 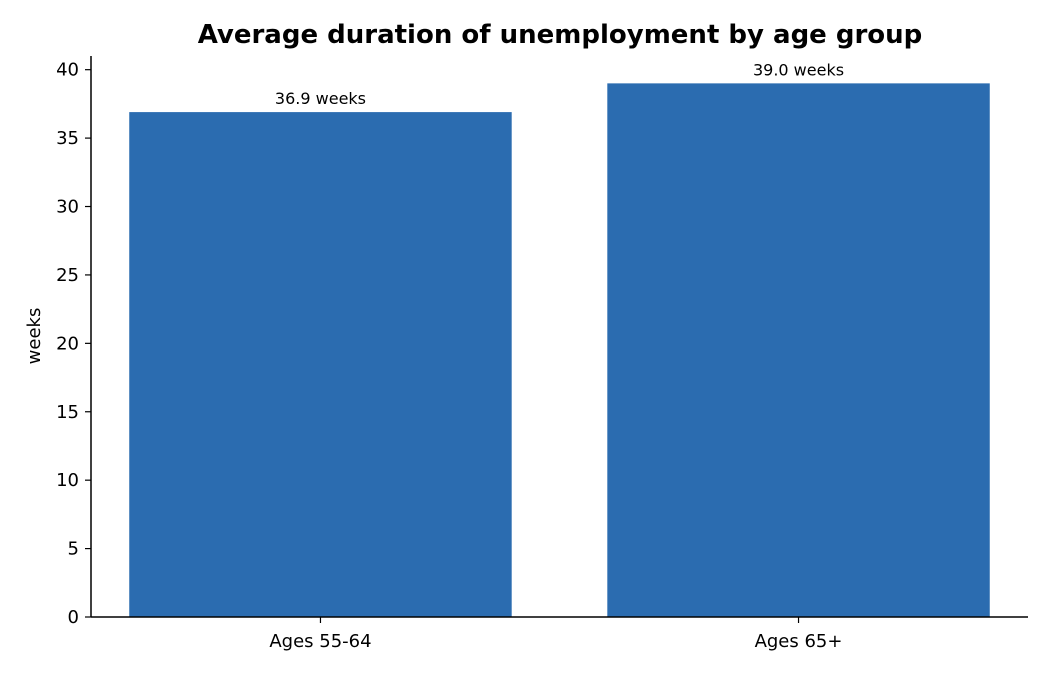 I want to click on y-tick-label-4: 20, so click(x=67, y=343).